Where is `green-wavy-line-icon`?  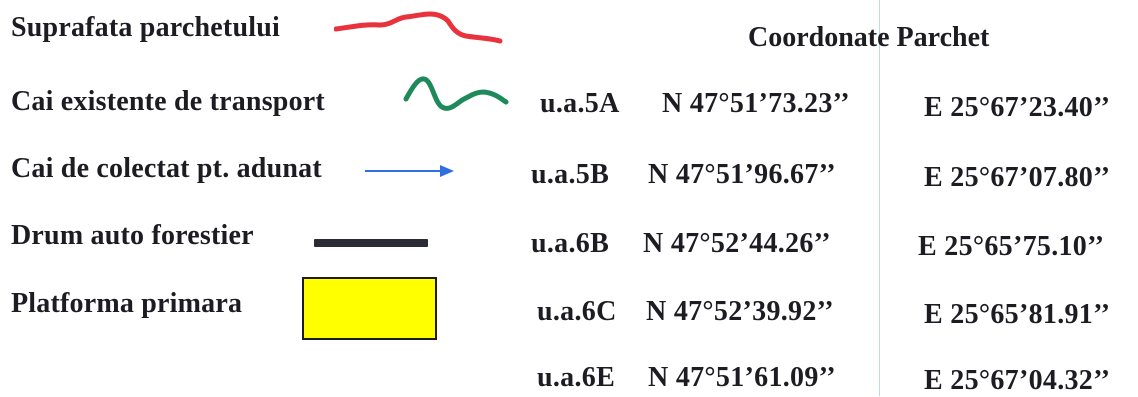 green-wavy-line-icon is located at coordinates (456, 93).